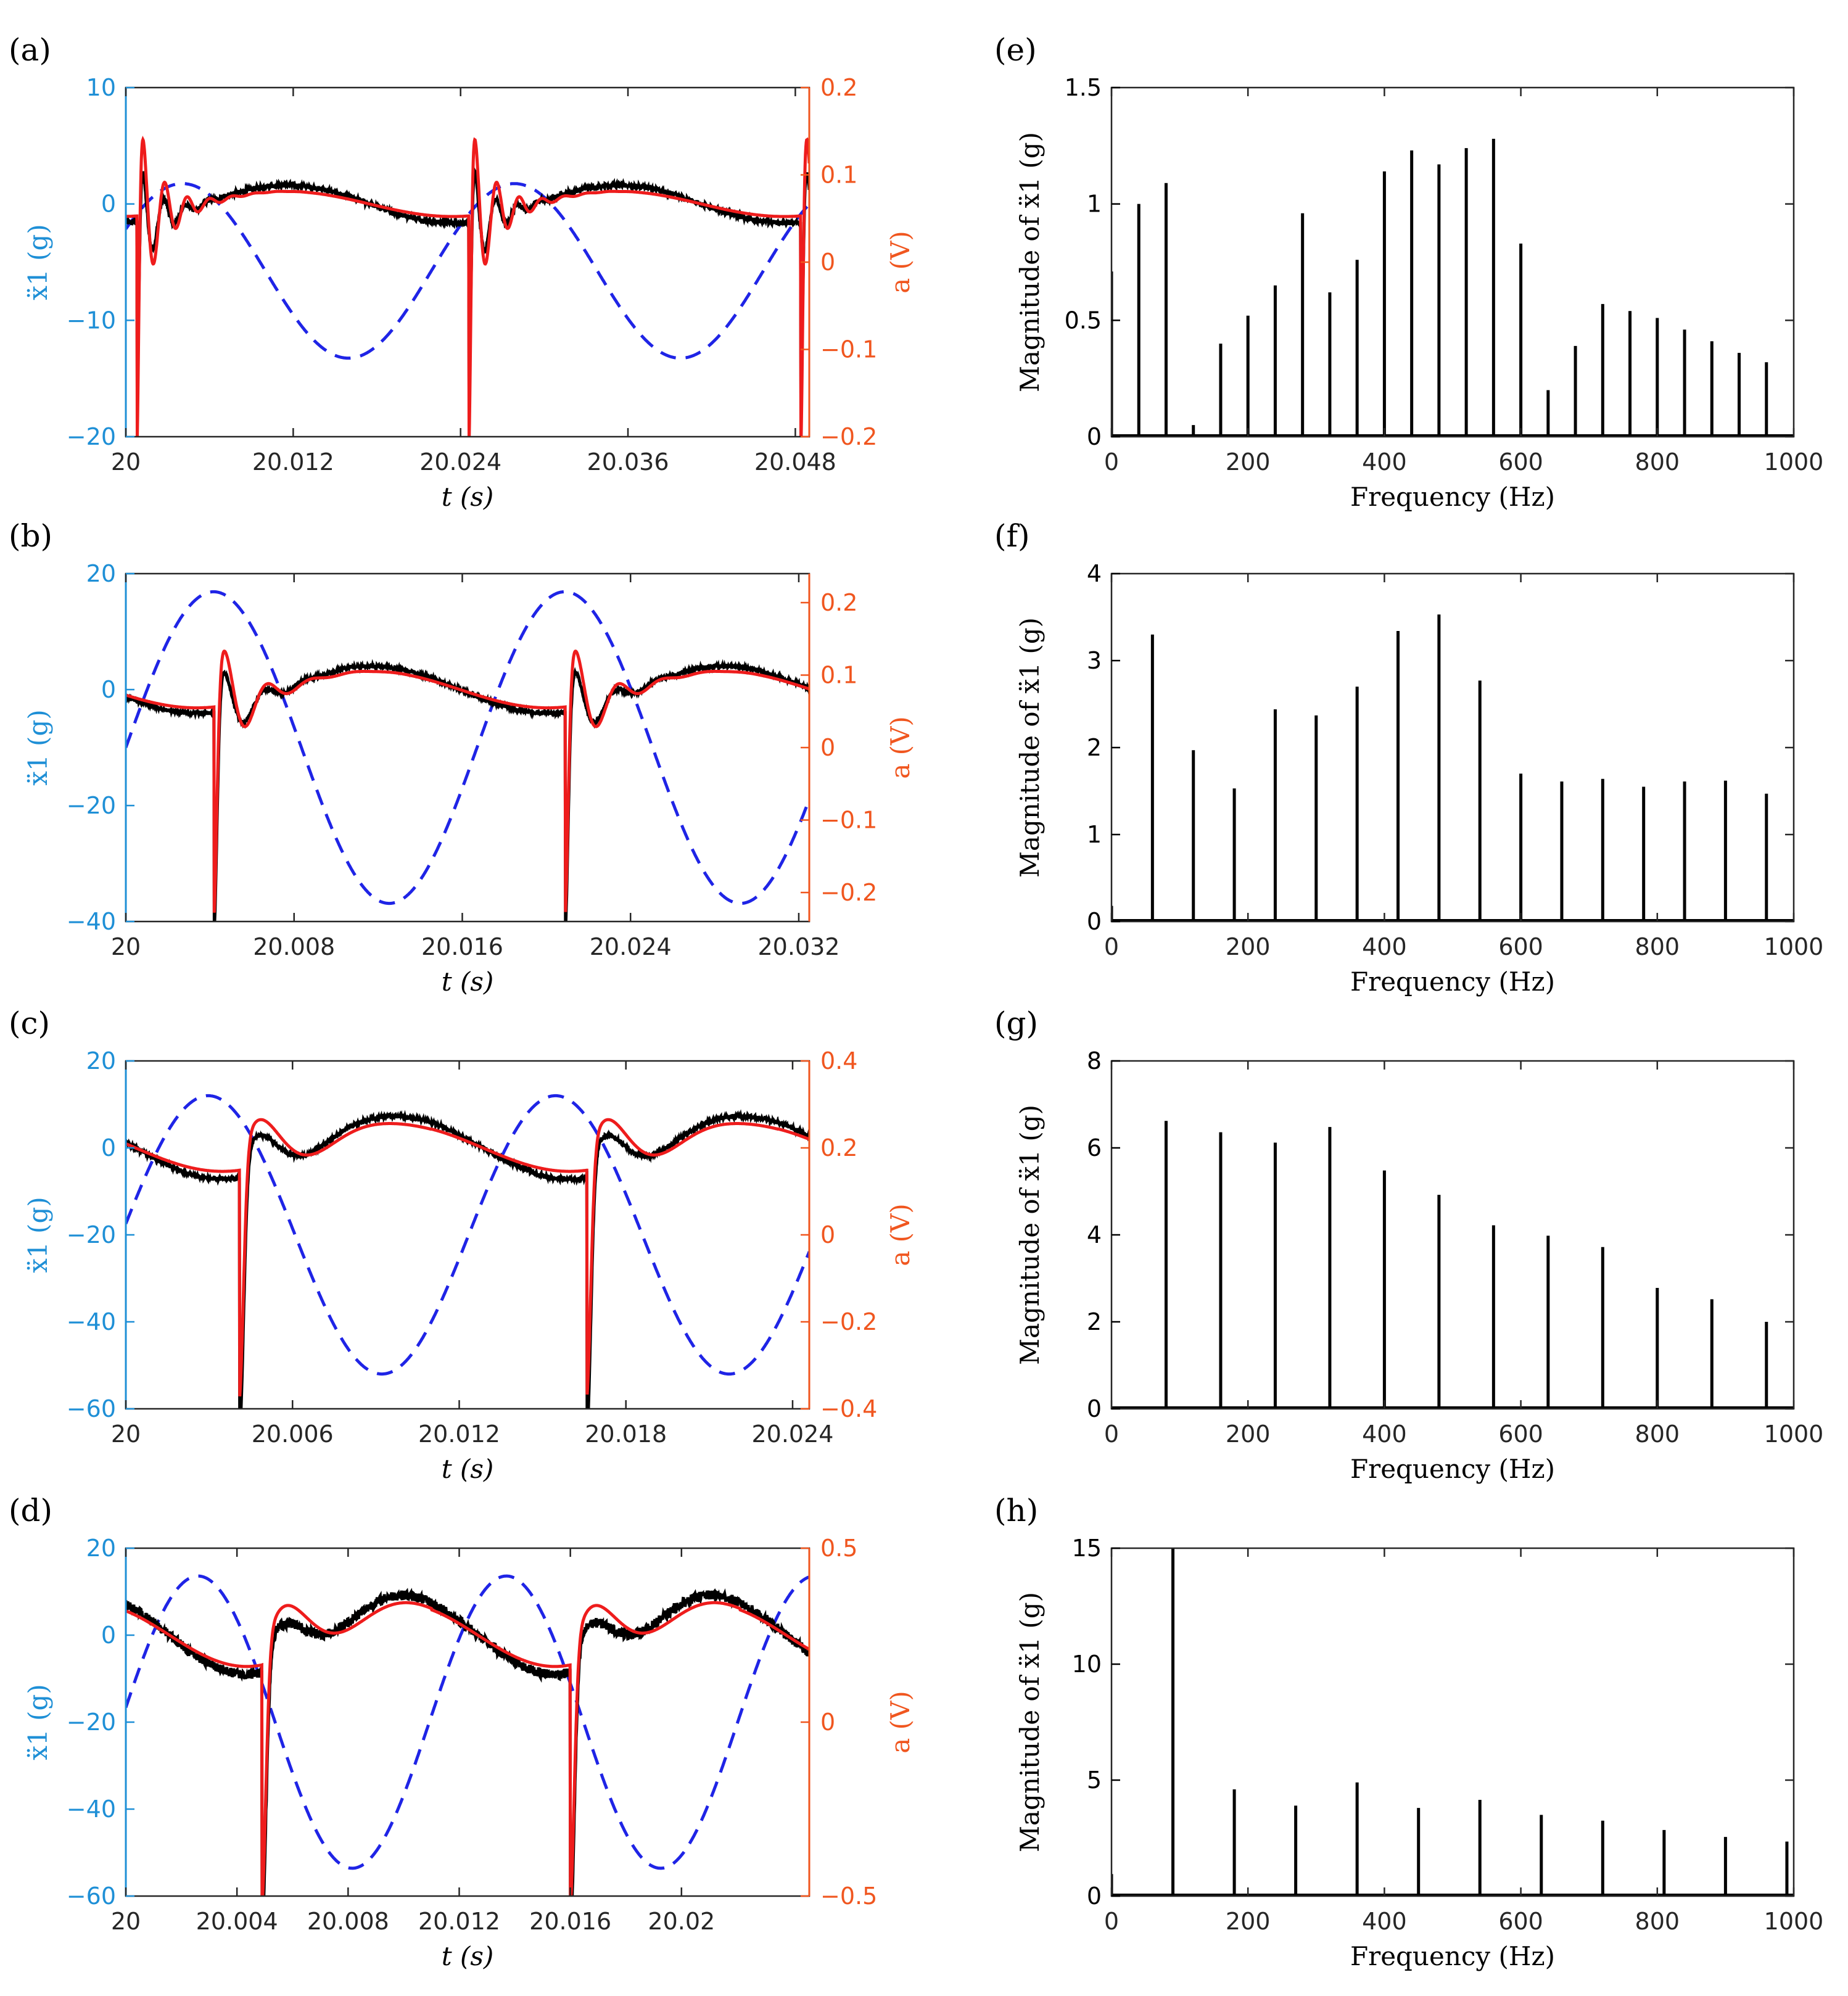 The height and width of the screenshot is (1996, 1848). What do you see at coordinates (838, 87) in the screenshot?
I see `y-right-tick-label-a-4: 0.2` at bounding box center [838, 87].